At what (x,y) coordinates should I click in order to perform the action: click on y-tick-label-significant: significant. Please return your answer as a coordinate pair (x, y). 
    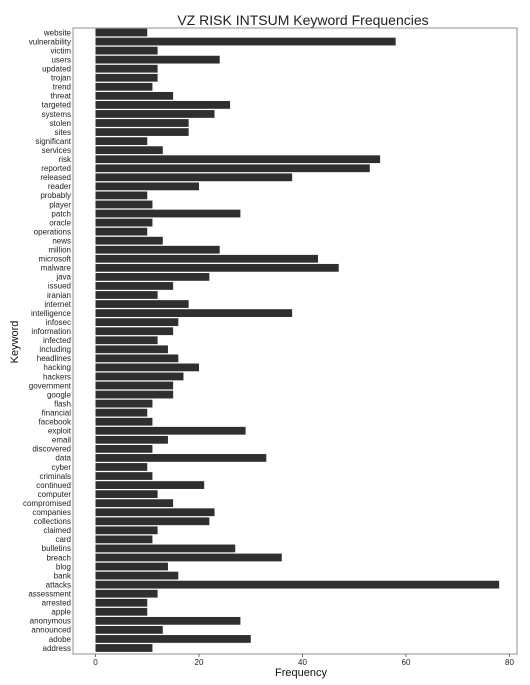
    Looking at the image, I should click on (53, 141).